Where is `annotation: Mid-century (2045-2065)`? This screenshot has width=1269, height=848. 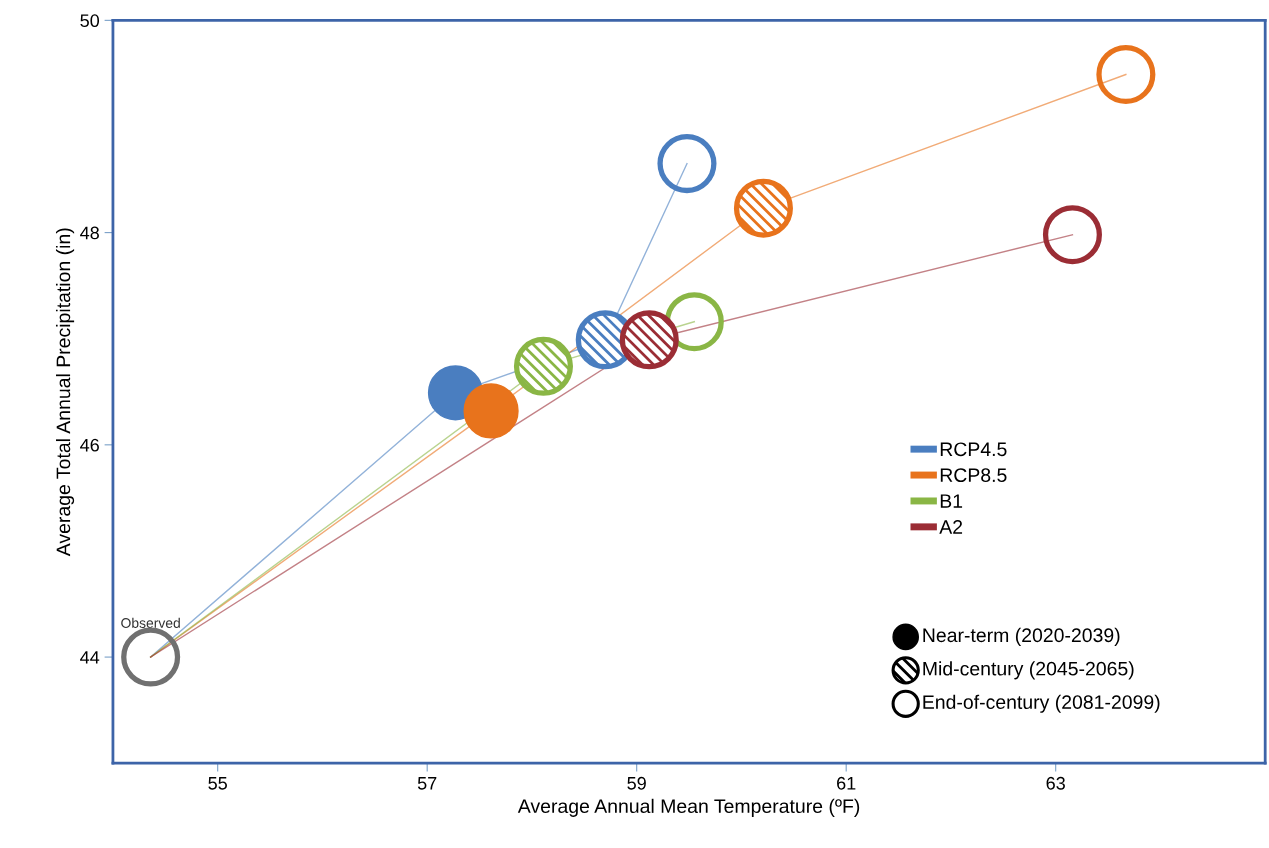
annotation: Mid-century (2045-2065) is located at coordinates (1028, 670).